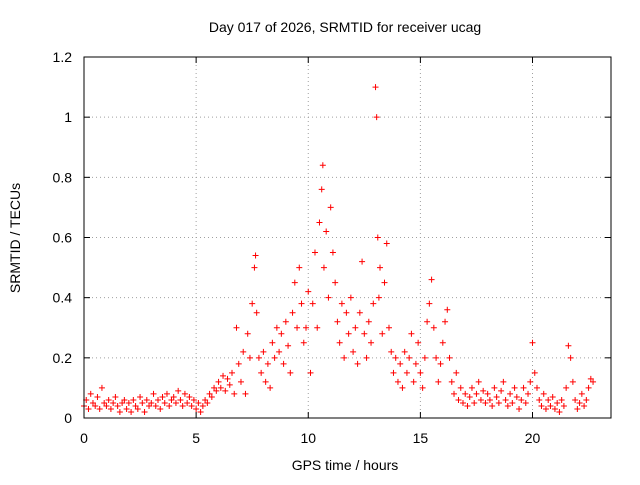 The height and width of the screenshot is (485, 640). I want to click on y-tick-label: 1, so click(68, 117).